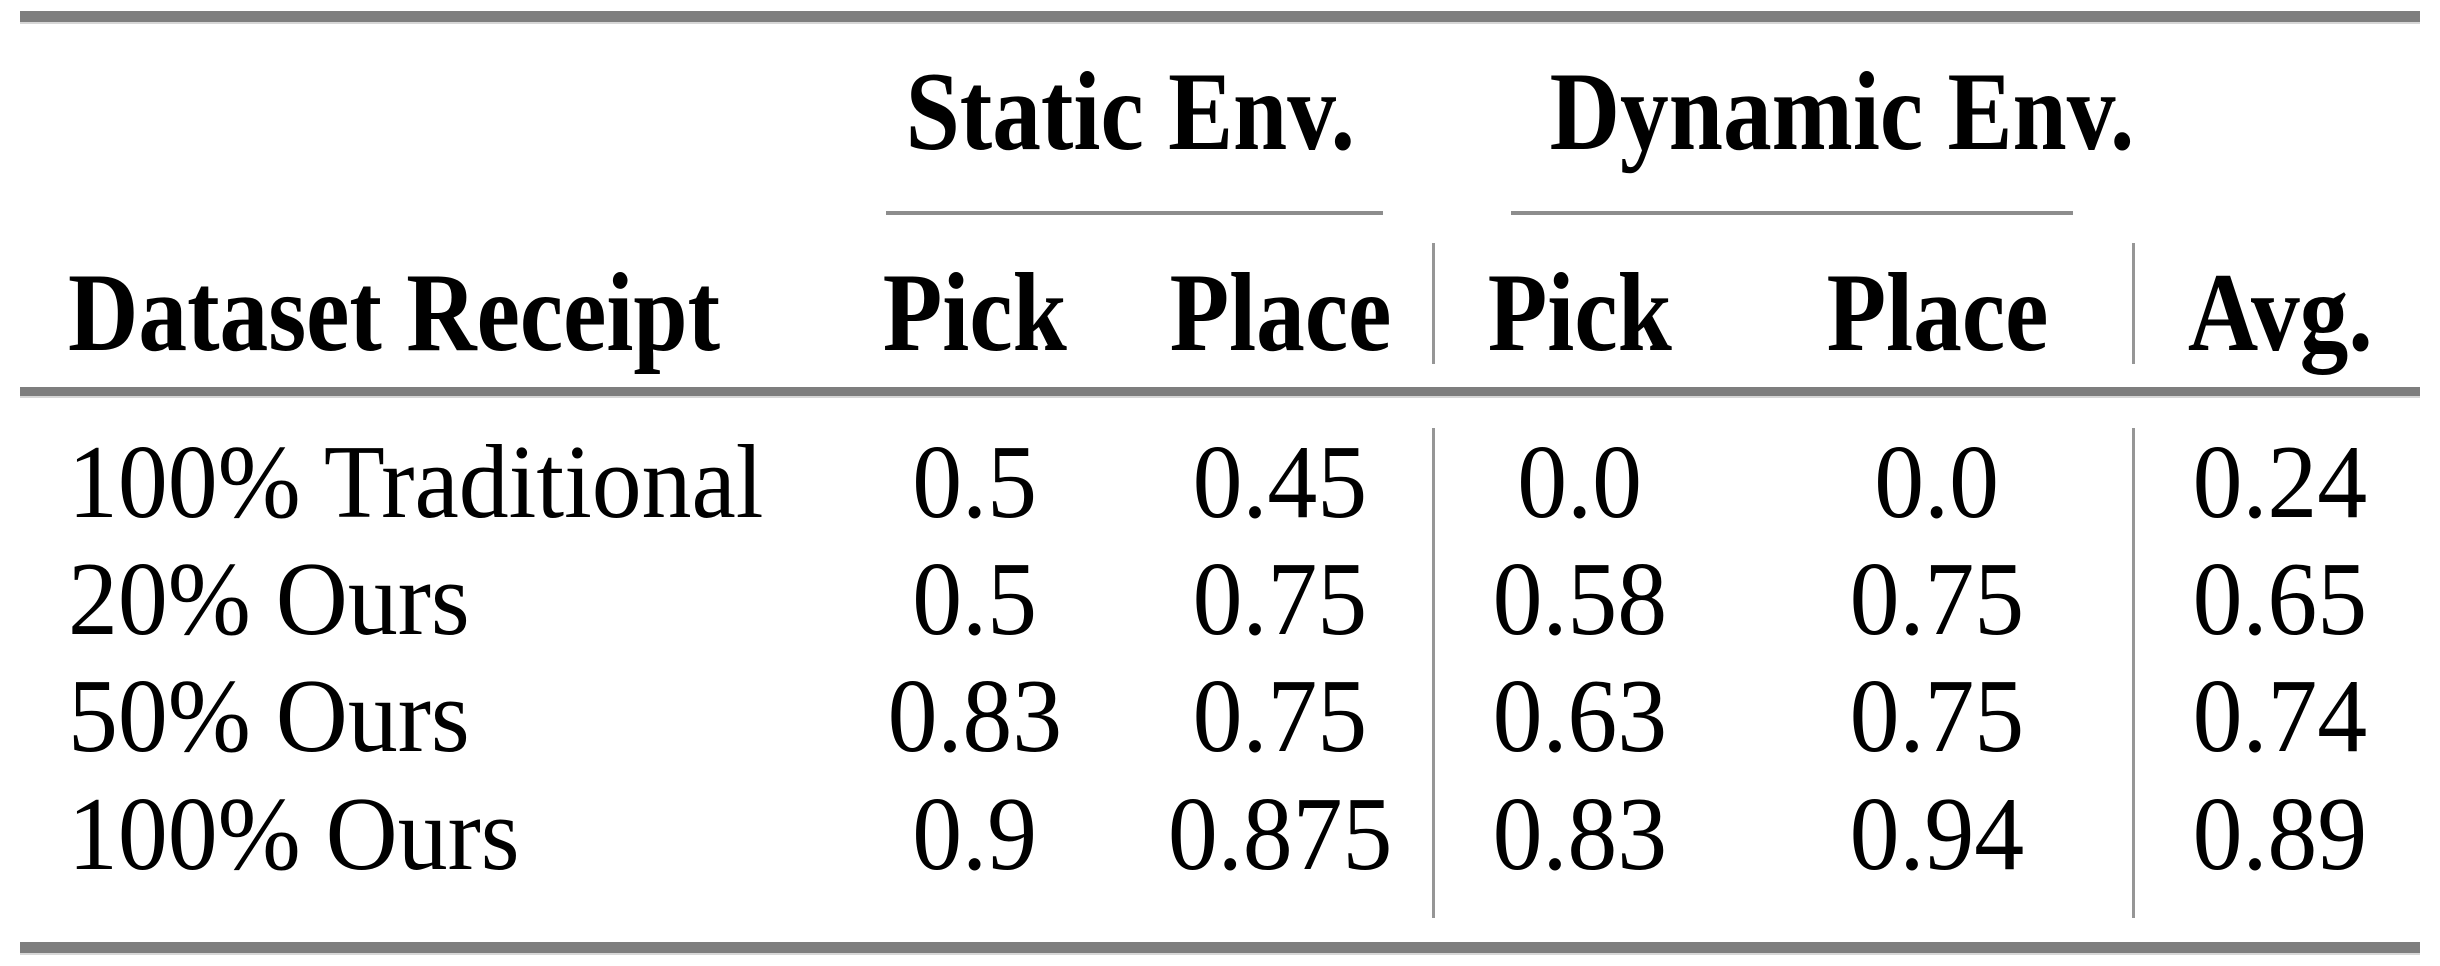 This screenshot has width=2440, height=966. I want to click on column-header-static-place: Place, so click(1280, 313).